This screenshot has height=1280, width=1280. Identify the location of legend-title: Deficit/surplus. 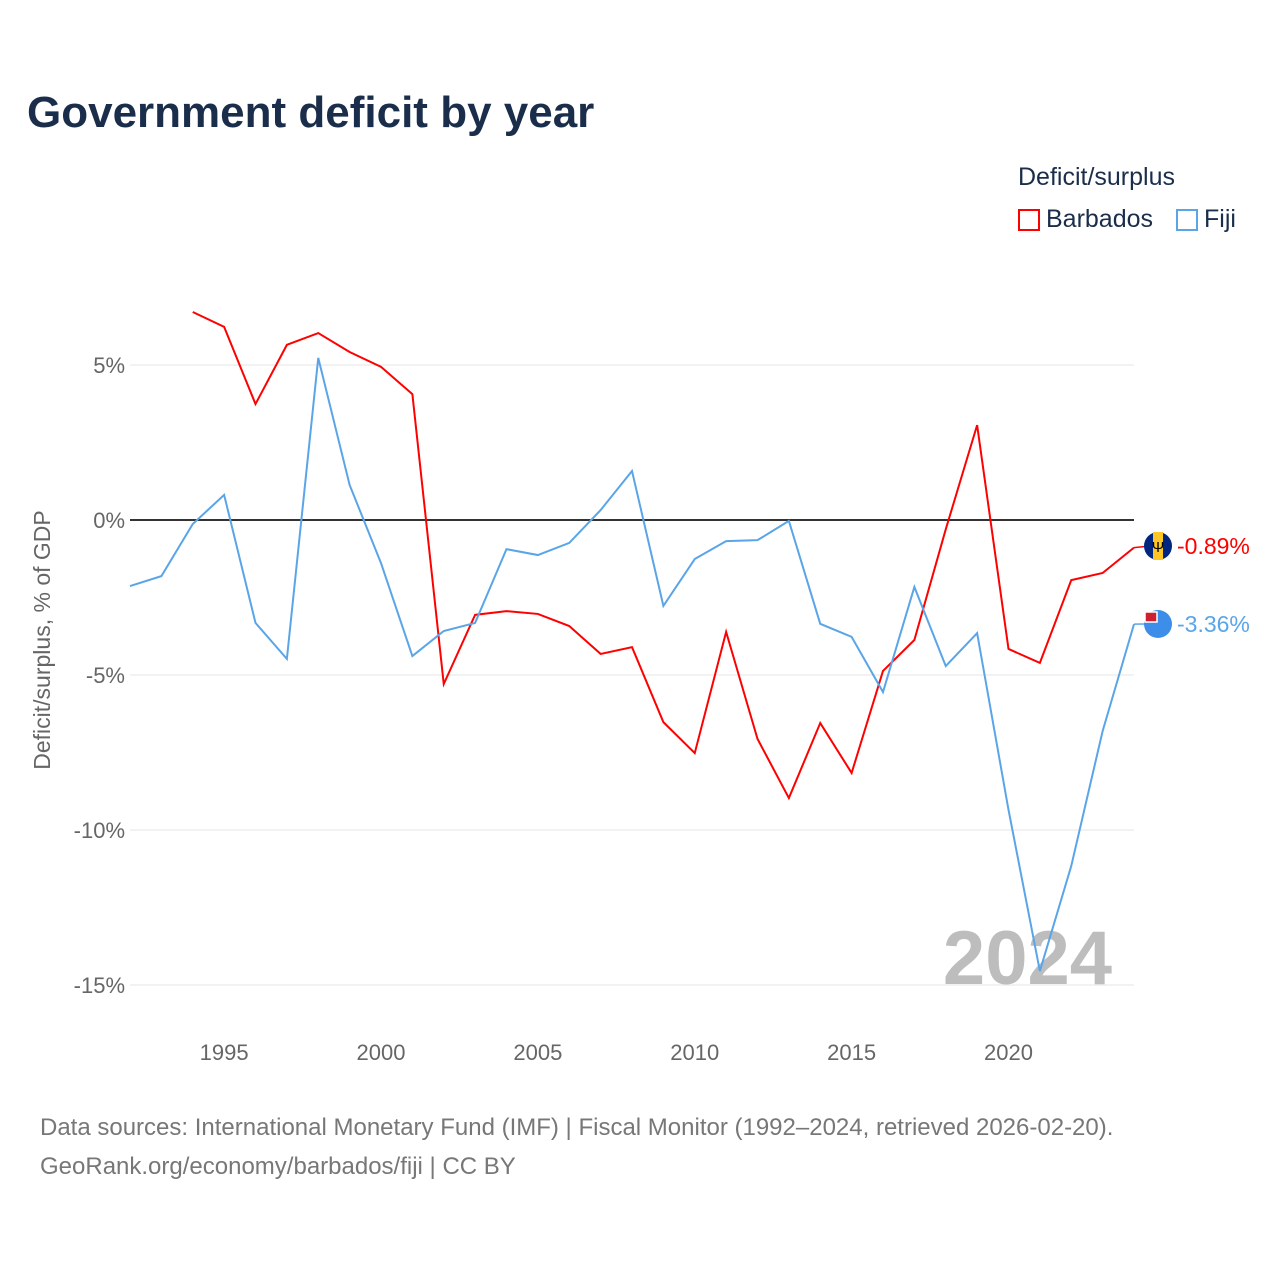
(1096, 177).